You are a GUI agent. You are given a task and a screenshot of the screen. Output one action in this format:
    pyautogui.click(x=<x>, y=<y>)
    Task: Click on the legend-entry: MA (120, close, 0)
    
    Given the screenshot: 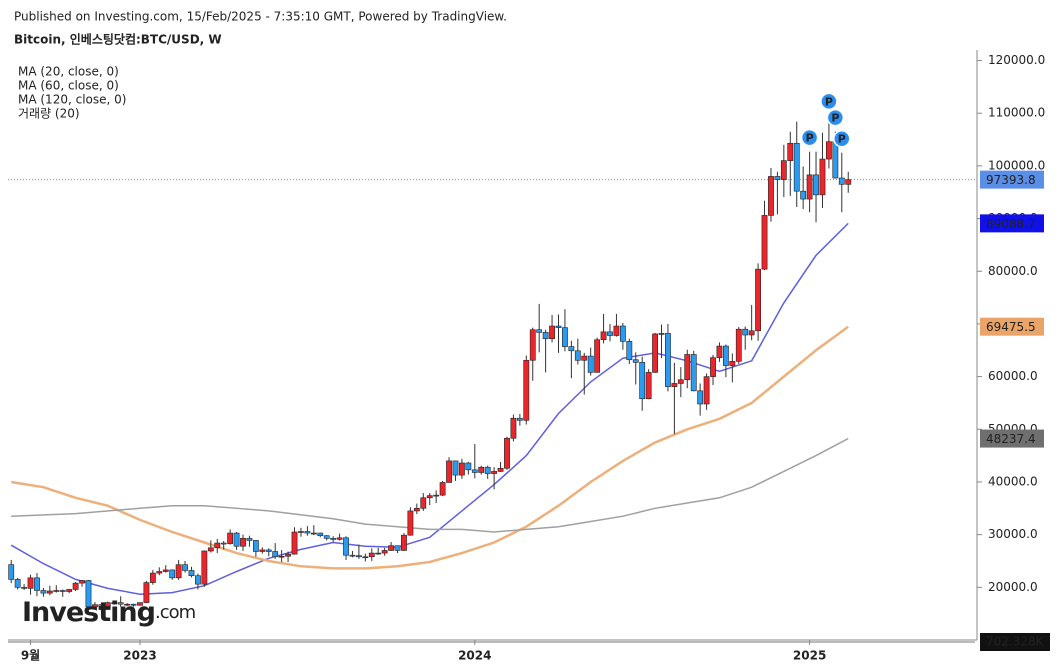 What is the action you would take?
    pyautogui.click(x=72, y=100)
    